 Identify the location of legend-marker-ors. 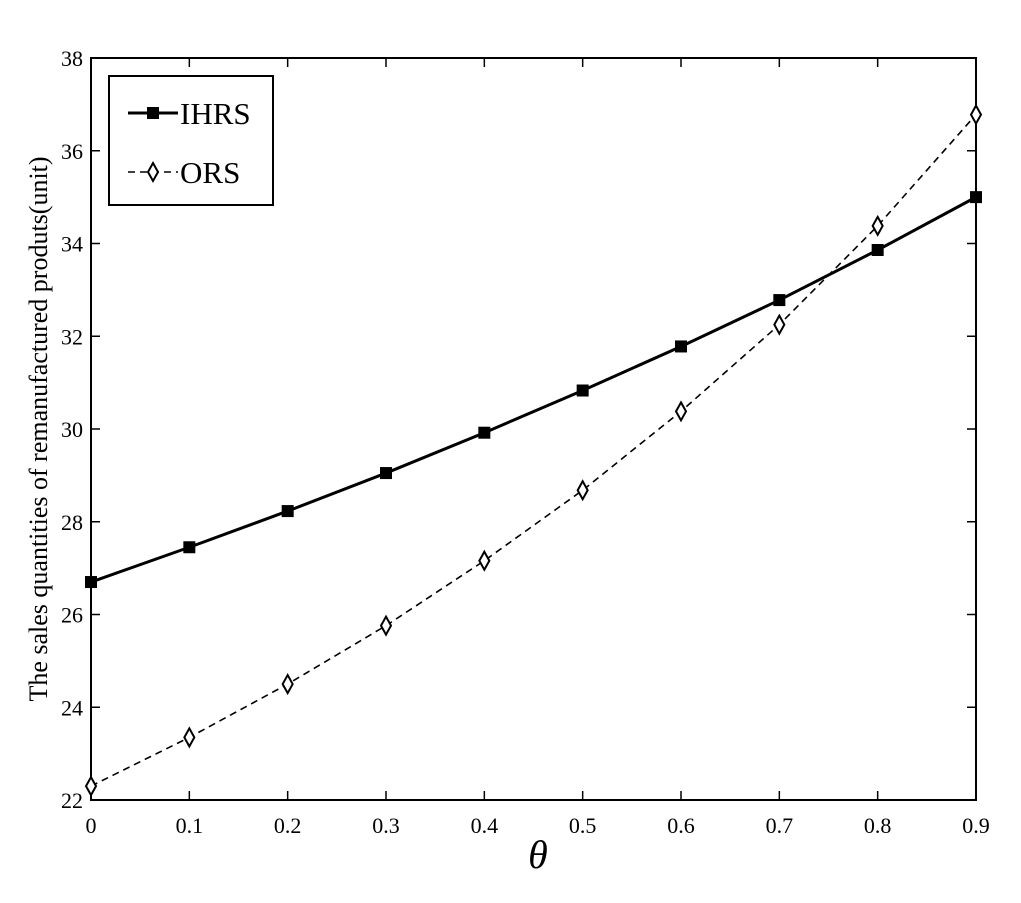
(153, 172).